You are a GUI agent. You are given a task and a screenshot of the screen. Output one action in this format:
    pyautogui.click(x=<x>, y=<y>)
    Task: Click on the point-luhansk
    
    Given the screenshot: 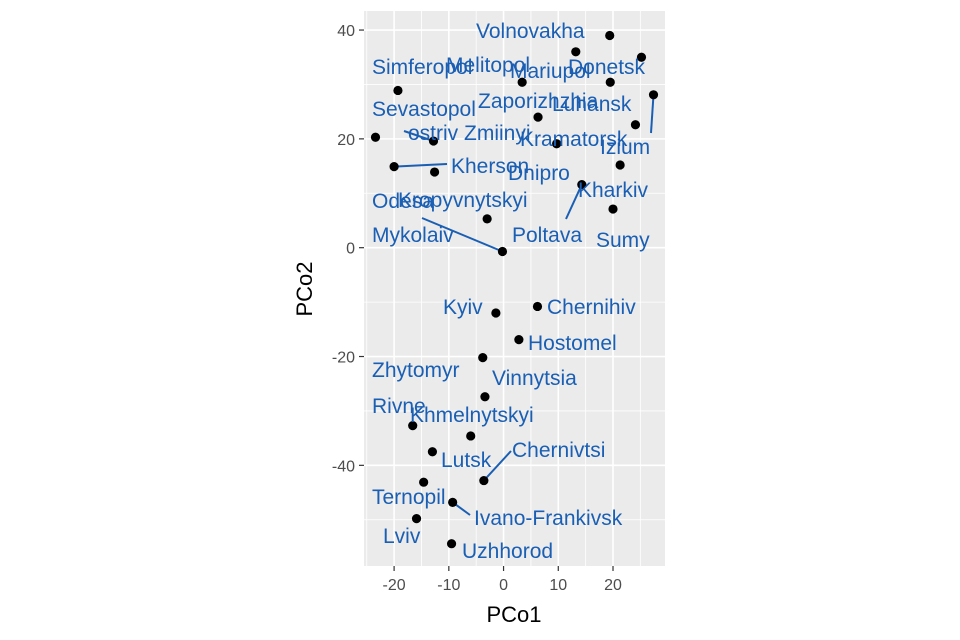 What is the action you would take?
    pyautogui.click(x=610, y=82)
    